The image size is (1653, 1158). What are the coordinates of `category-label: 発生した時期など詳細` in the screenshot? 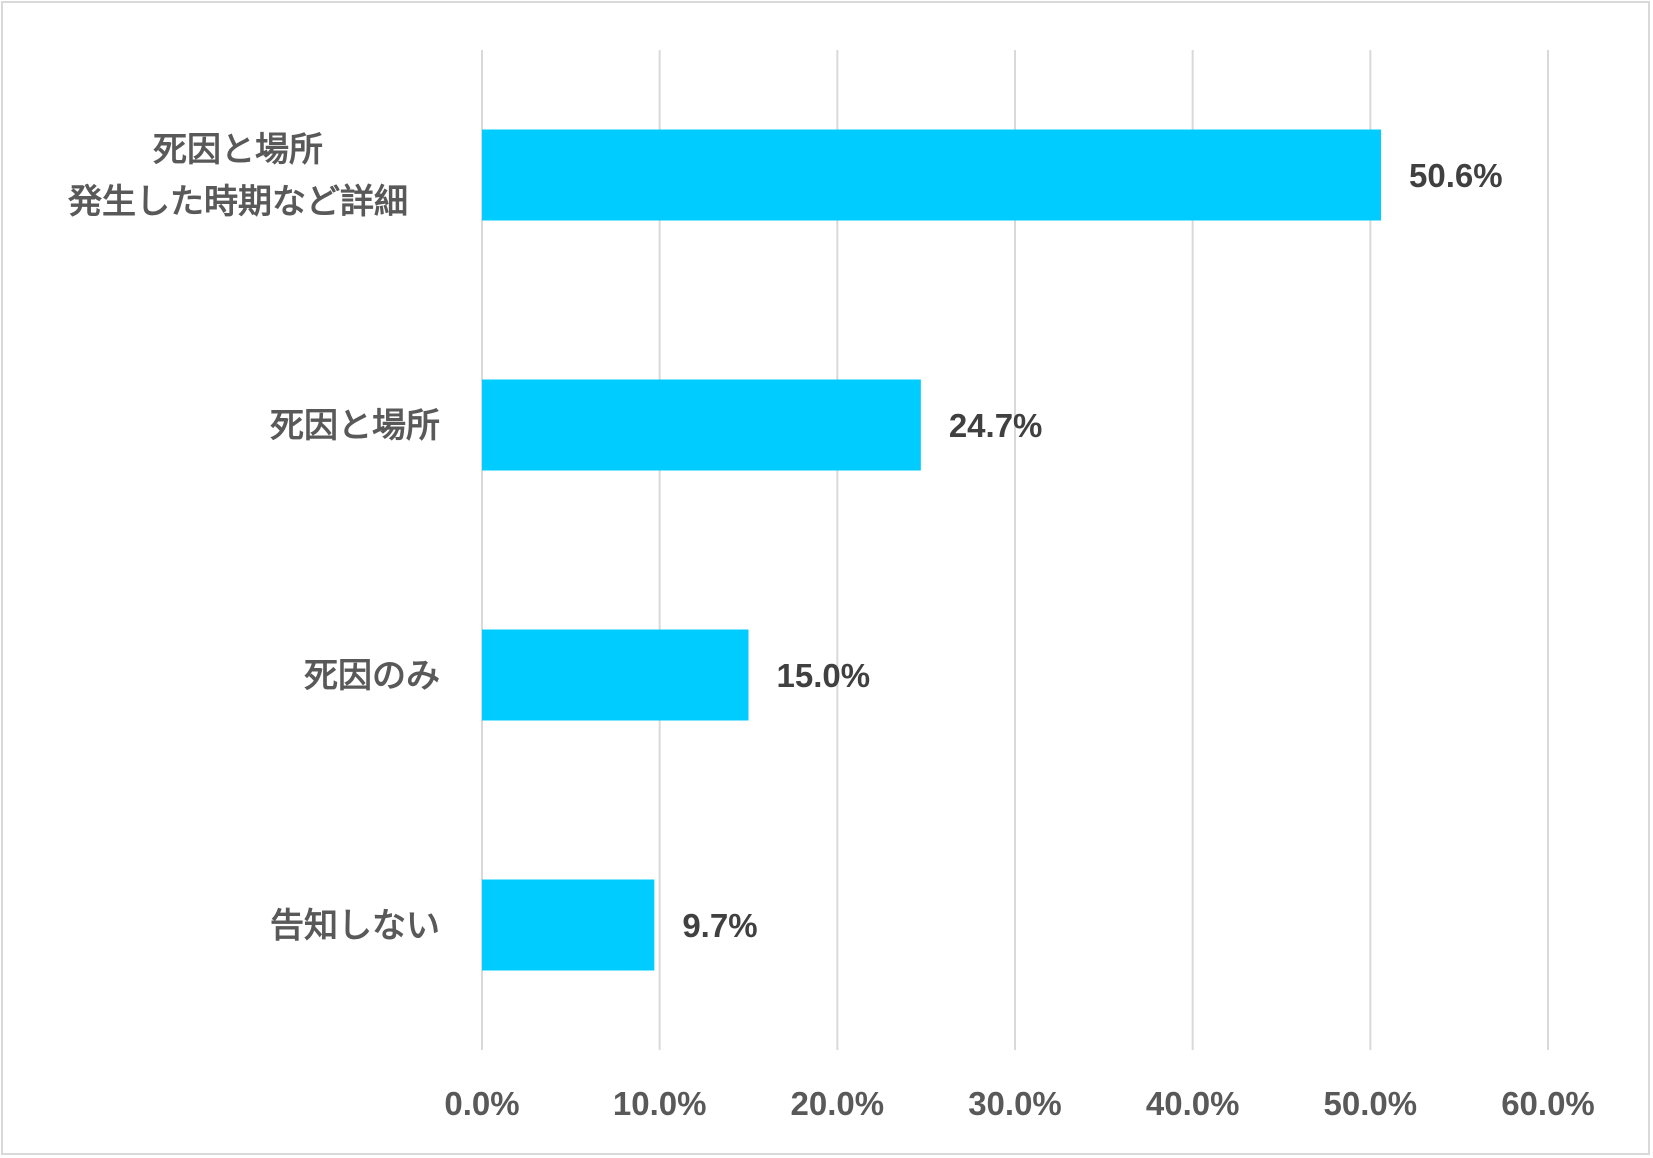 It's located at (238, 202).